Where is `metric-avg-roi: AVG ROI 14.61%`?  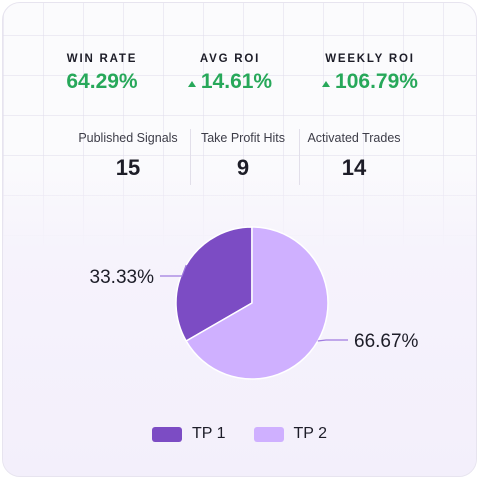 metric-avg-roi: AVG ROI 14.61% is located at coordinates (230, 73).